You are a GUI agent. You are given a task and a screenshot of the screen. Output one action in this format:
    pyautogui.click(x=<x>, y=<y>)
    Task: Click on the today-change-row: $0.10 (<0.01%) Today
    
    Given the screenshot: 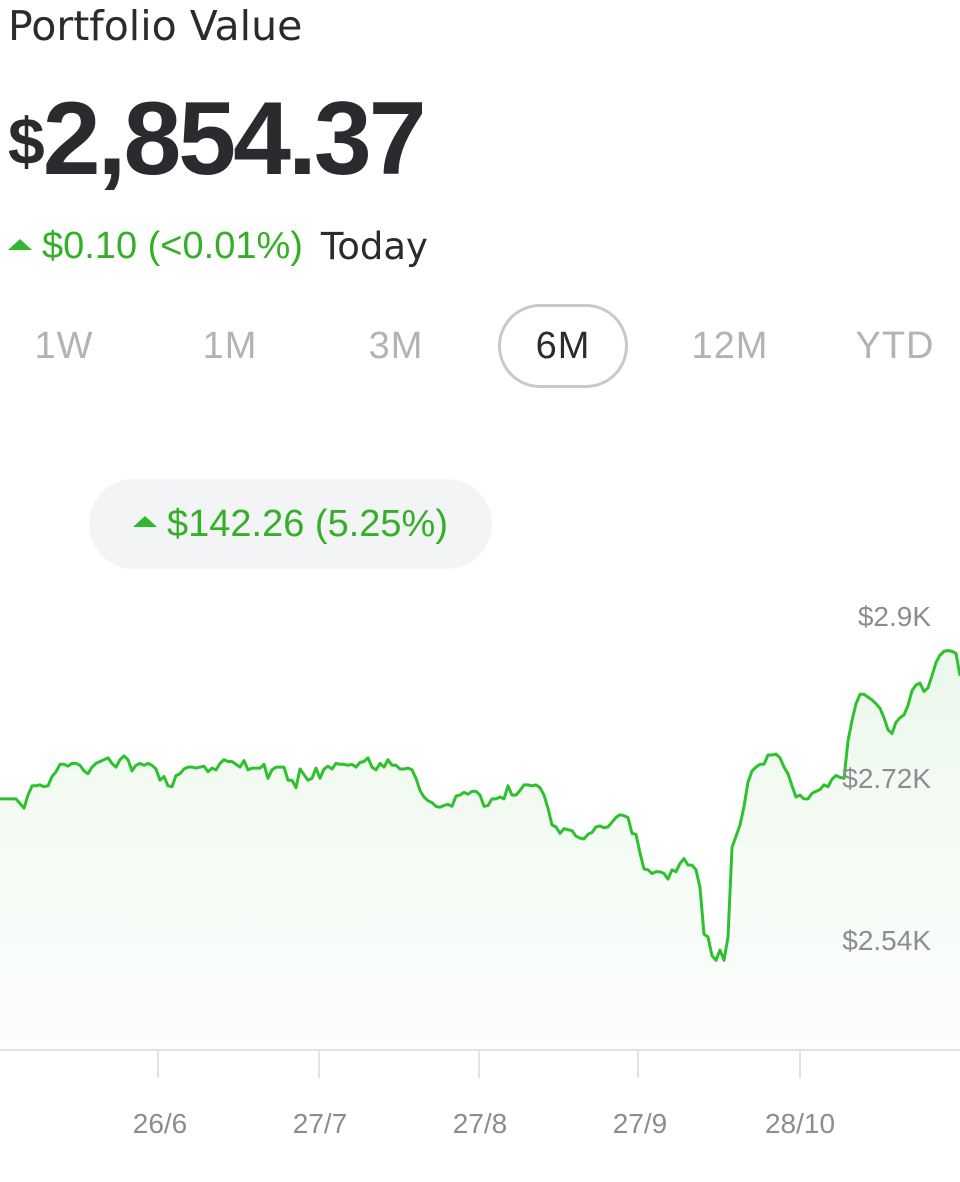 What is the action you would take?
    pyautogui.click(x=218, y=246)
    